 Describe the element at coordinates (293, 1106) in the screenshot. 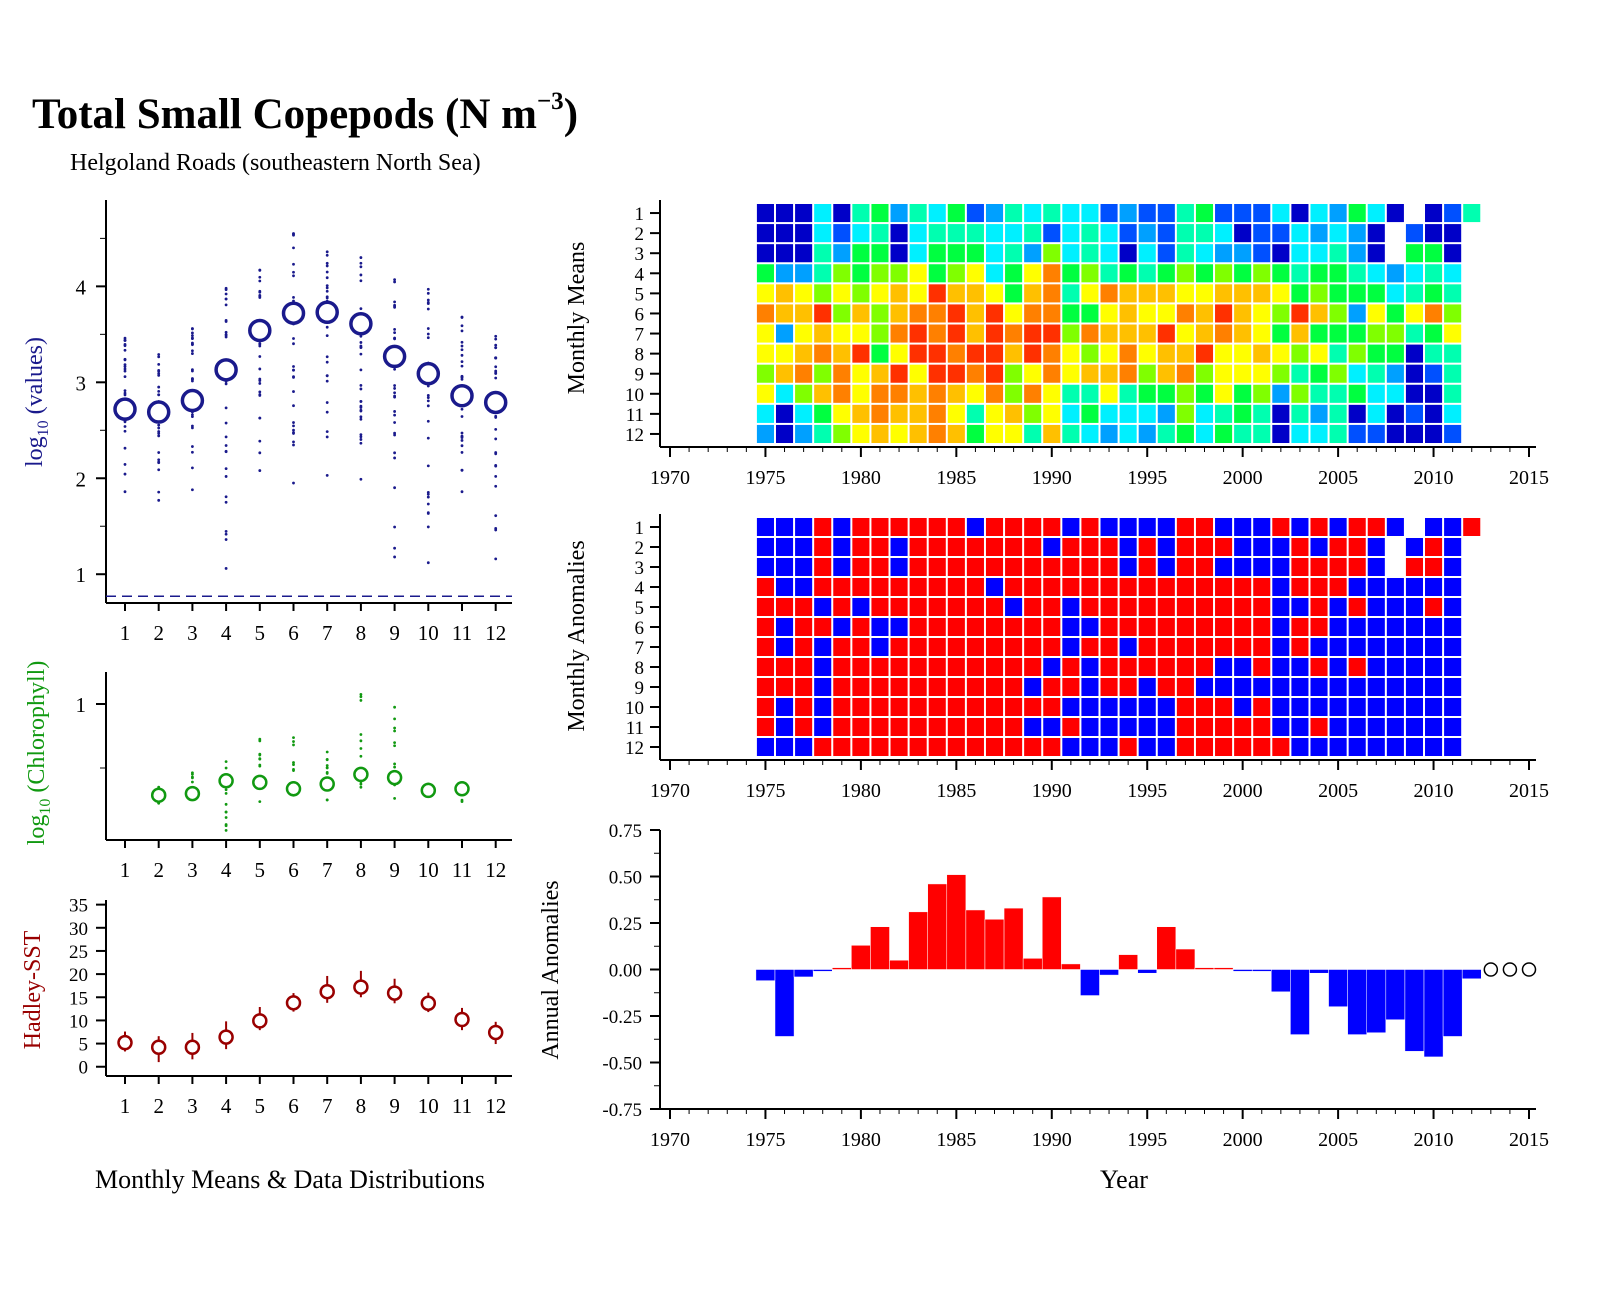

I see `sst-x-tick-label: 6` at that location.